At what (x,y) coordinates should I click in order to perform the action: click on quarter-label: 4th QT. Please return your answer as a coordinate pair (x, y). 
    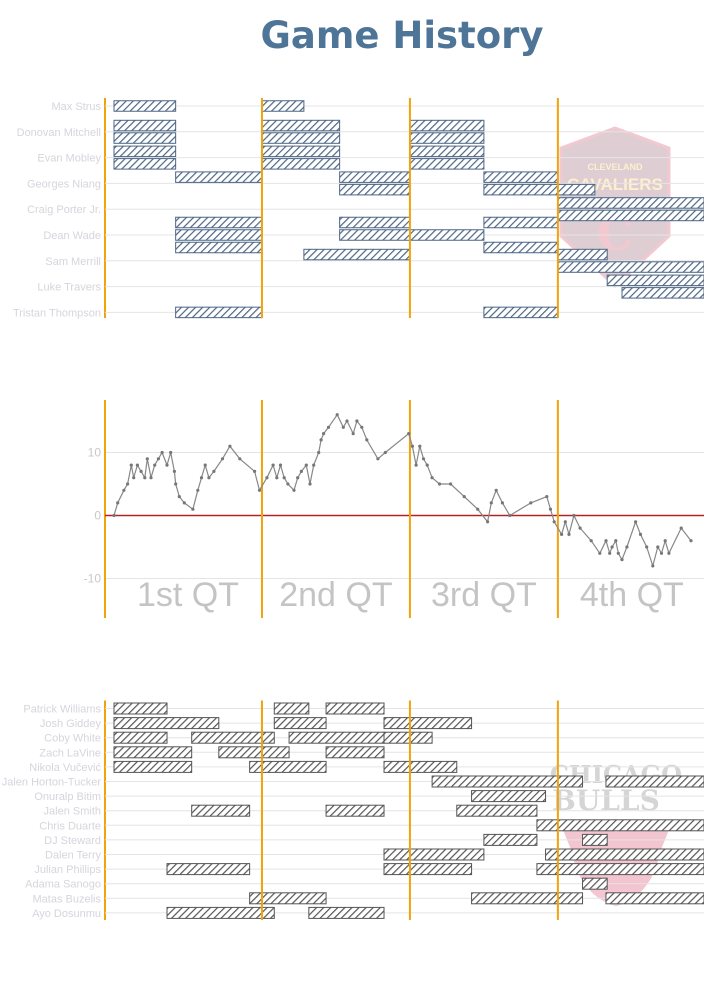
    Looking at the image, I should click on (632, 595).